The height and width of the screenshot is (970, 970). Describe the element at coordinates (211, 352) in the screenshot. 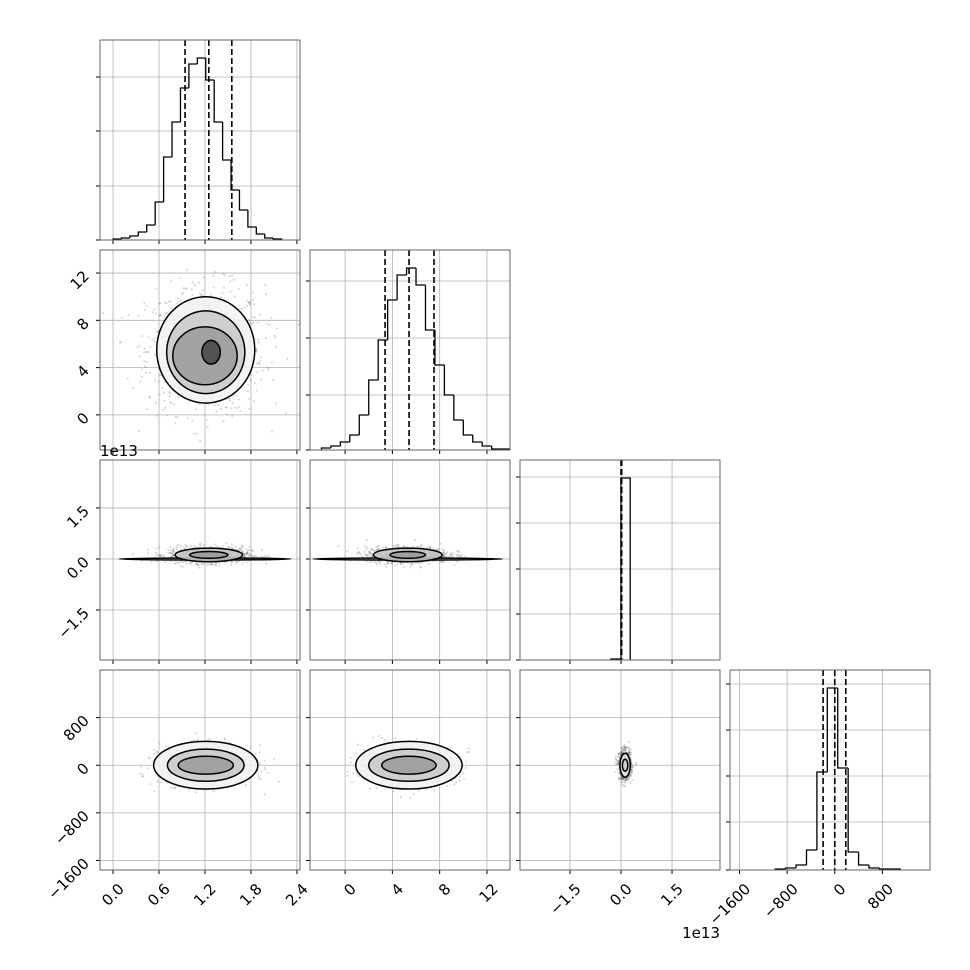

I see `contour` at that location.